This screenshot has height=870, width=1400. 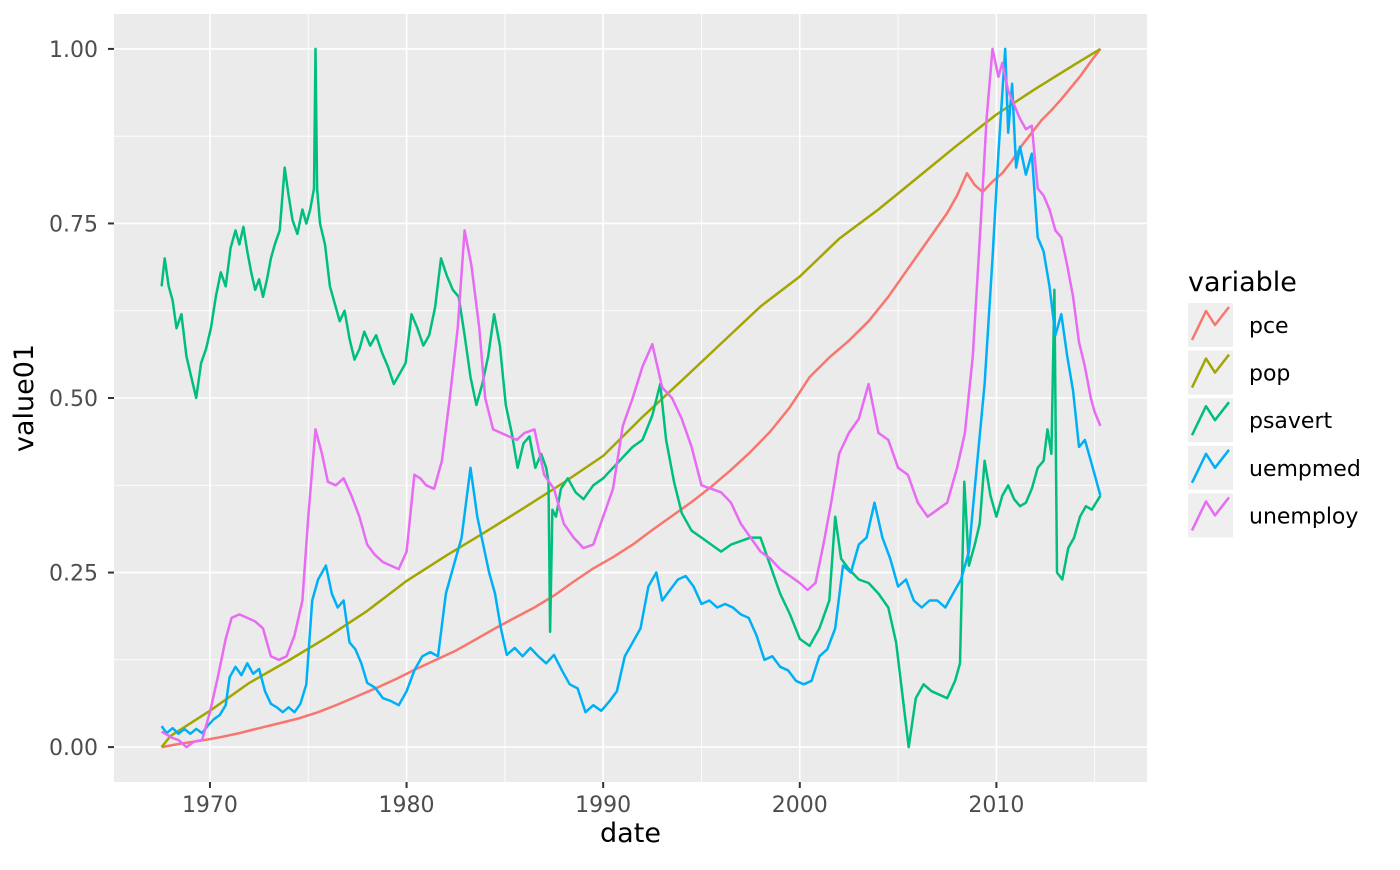 What do you see at coordinates (73, 399) in the screenshot?
I see `y-tick-label: 0.50` at bounding box center [73, 399].